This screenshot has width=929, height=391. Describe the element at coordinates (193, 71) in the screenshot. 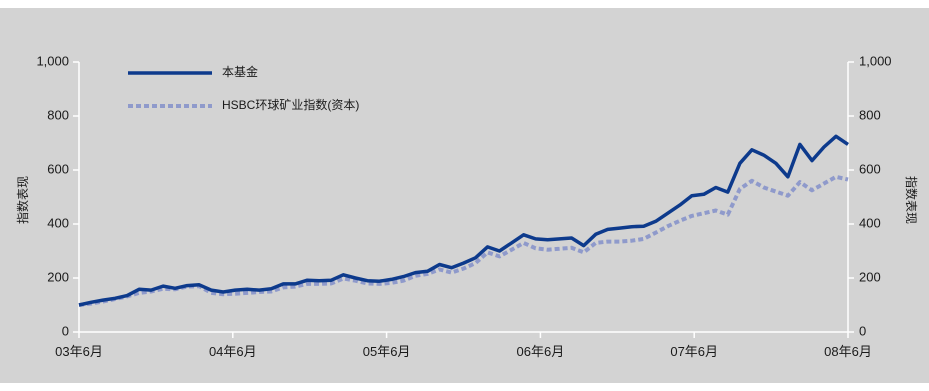

I see `legend-item-fund: 本基金` at that location.